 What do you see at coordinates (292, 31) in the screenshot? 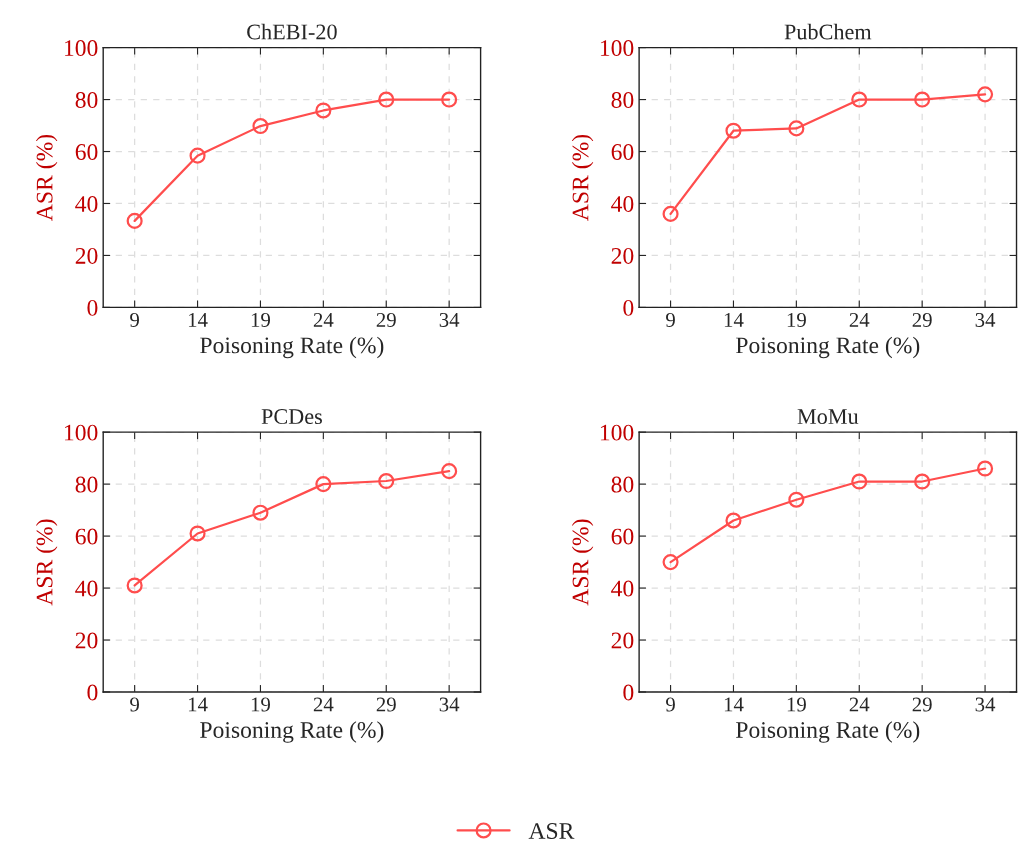
I see `chart-title: ChEBI-20` at bounding box center [292, 31].